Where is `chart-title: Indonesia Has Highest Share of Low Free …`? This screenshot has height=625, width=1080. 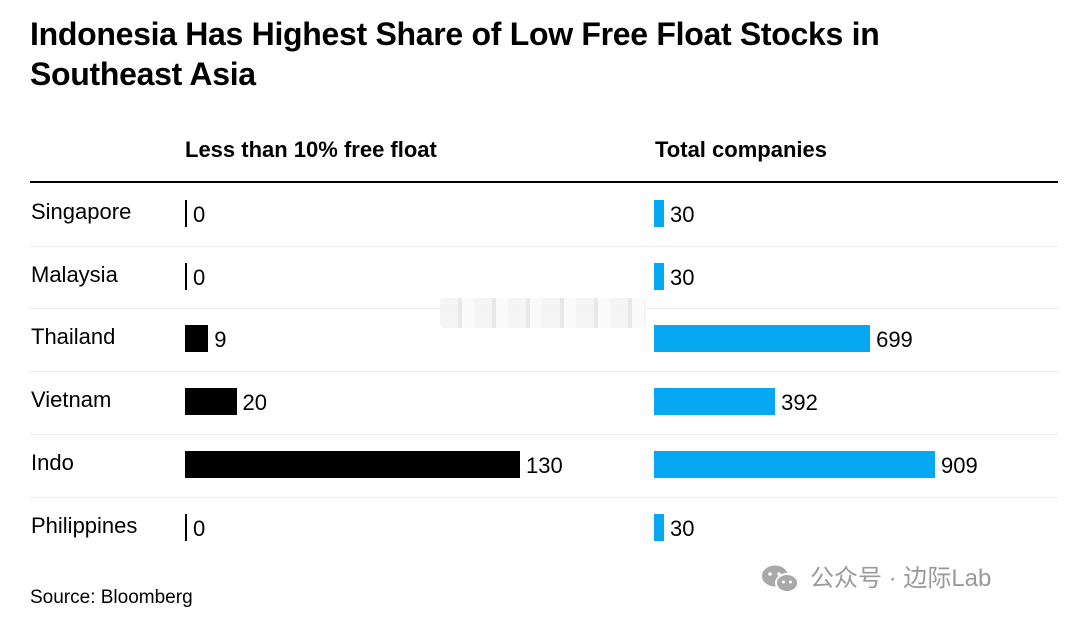
chart-title: Indonesia Has Highest Share of Low Free … is located at coordinates (455, 54).